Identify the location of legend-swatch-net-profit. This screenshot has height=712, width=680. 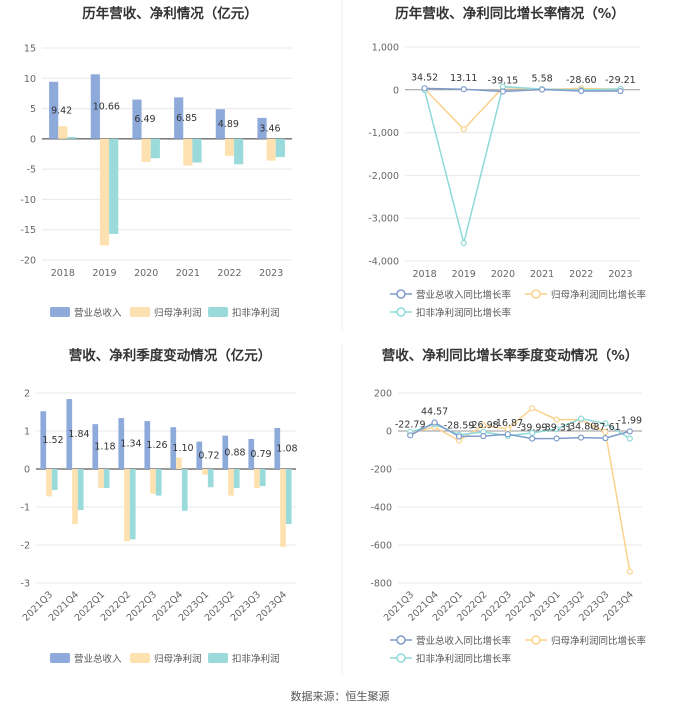
(140, 312).